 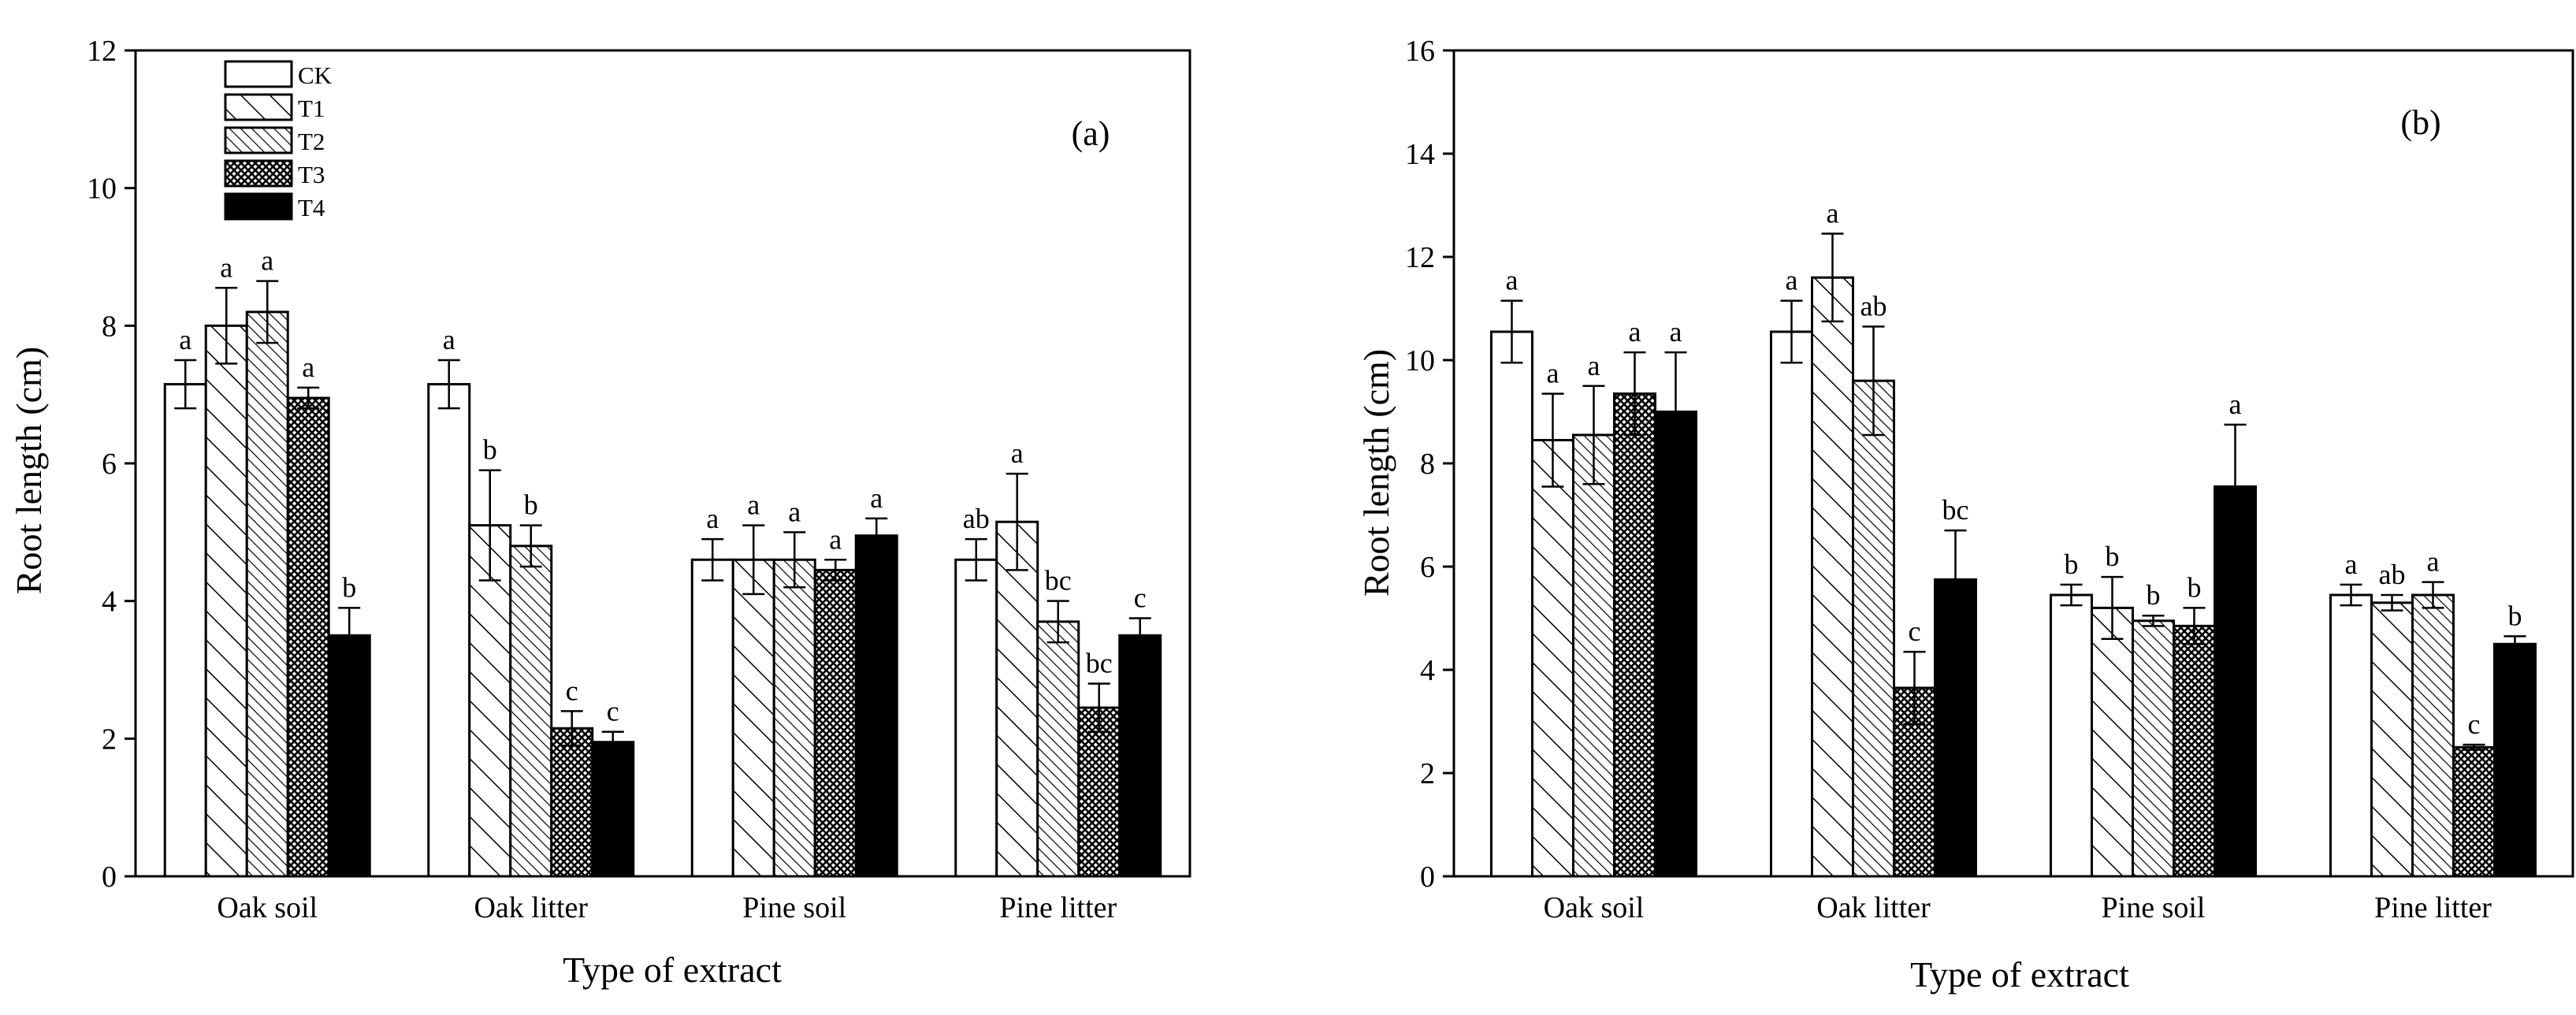 What do you see at coordinates (835, 570) in the screenshot?
I see `panel-a-pine-soil-t3-error-bar` at bounding box center [835, 570].